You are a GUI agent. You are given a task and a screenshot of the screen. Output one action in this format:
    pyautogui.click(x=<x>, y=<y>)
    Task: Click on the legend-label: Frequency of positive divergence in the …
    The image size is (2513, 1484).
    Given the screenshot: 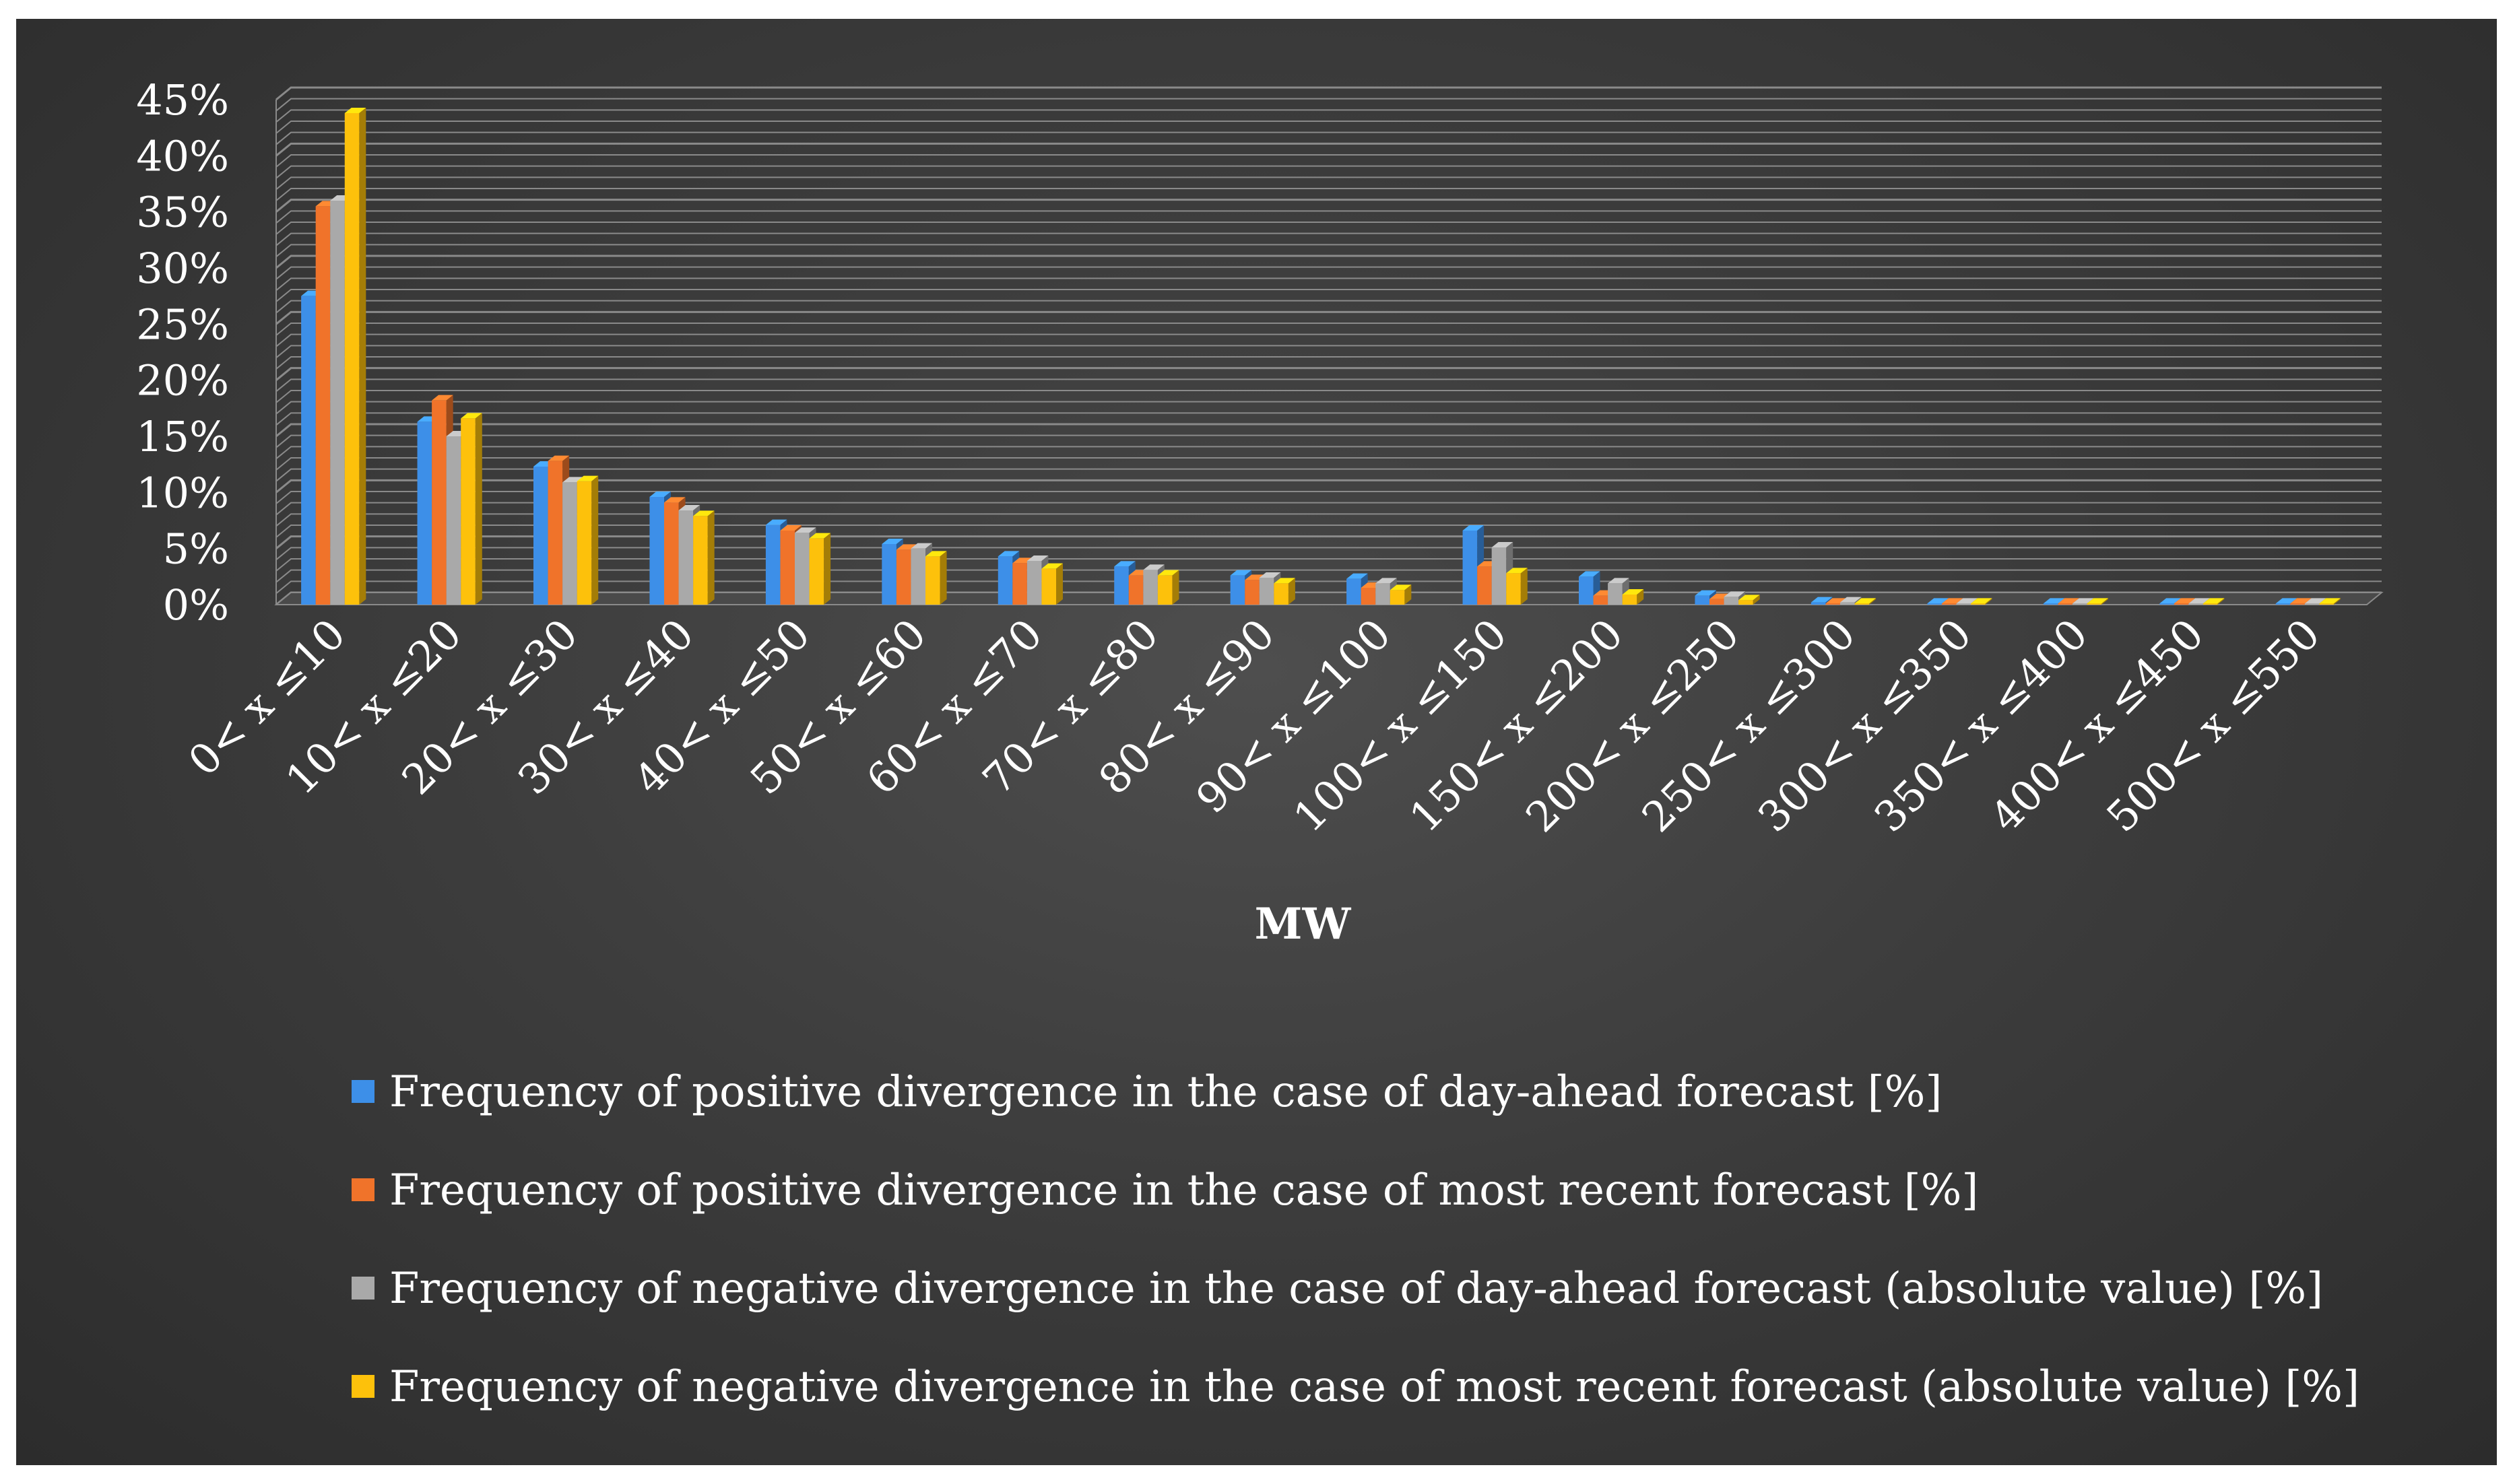 What is the action you would take?
    pyautogui.click(x=1165, y=1092)
    